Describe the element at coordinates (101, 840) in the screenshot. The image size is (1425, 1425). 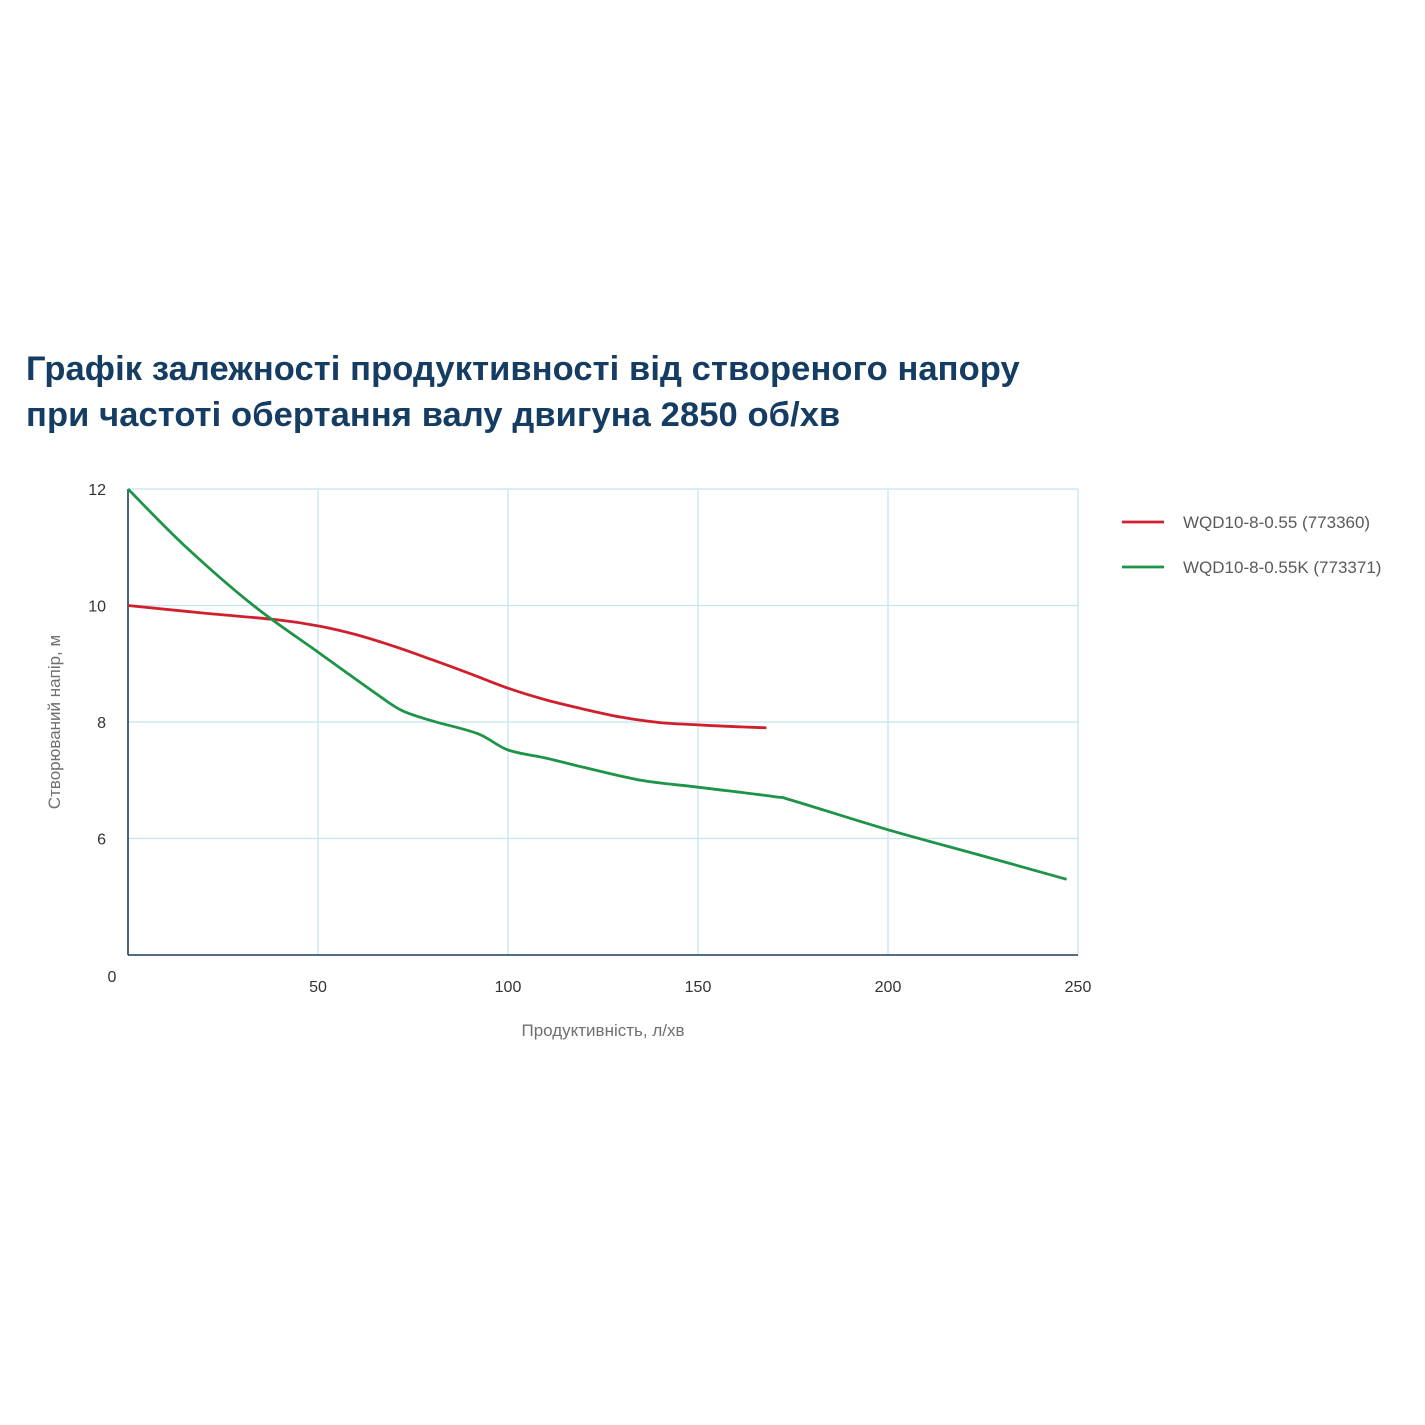
I see `y-tick-label: 6` at that location.